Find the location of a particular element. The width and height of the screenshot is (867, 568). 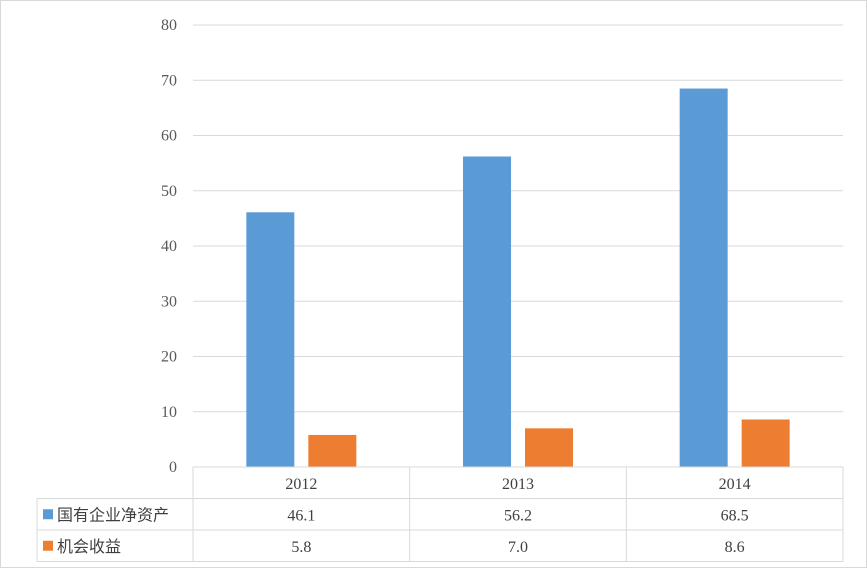

y-axis-ticks: 0 10 20 30 40 50 60 70 80 is located at coordinates (169, 246).